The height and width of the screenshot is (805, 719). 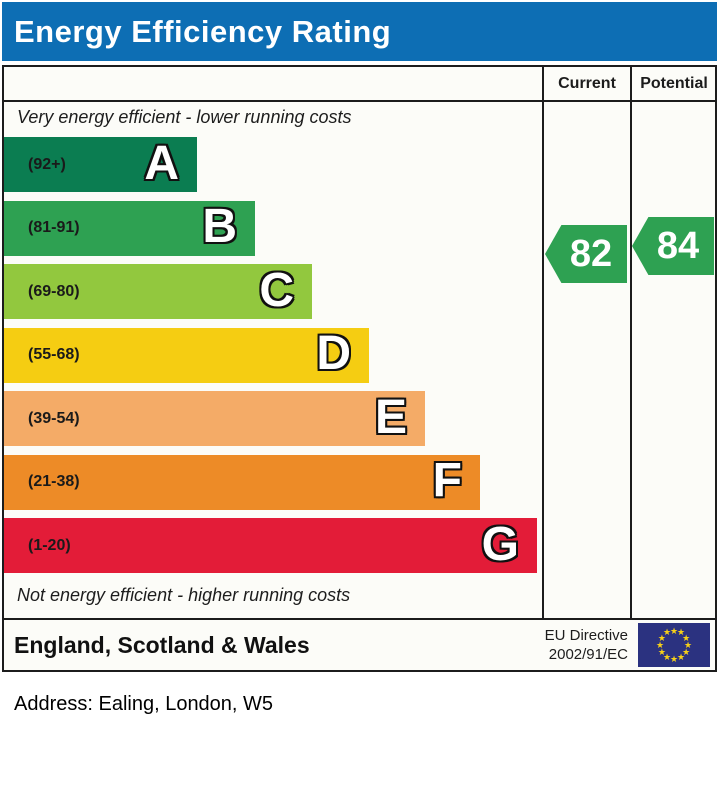 What do you see at coordinates (47, 164) in the screenshot?
I see `band-range-label-a: (92+)` at bounding box center [47, 164].